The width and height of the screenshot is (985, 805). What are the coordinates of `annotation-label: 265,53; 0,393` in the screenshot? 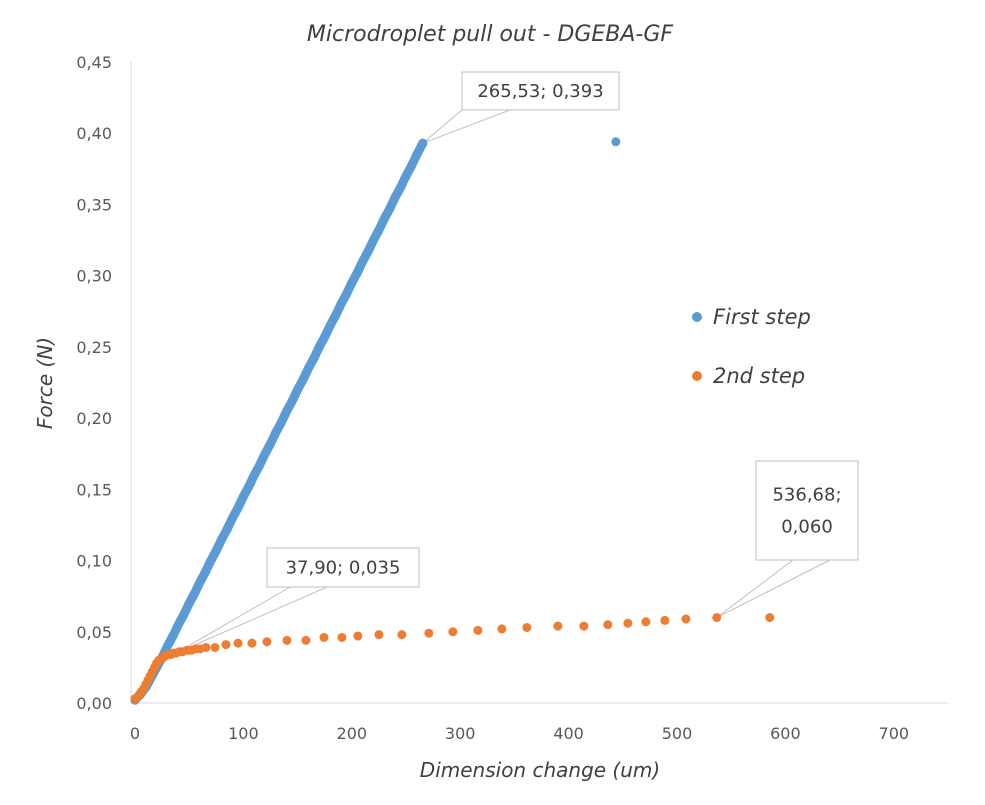 It's located at (540, 91).